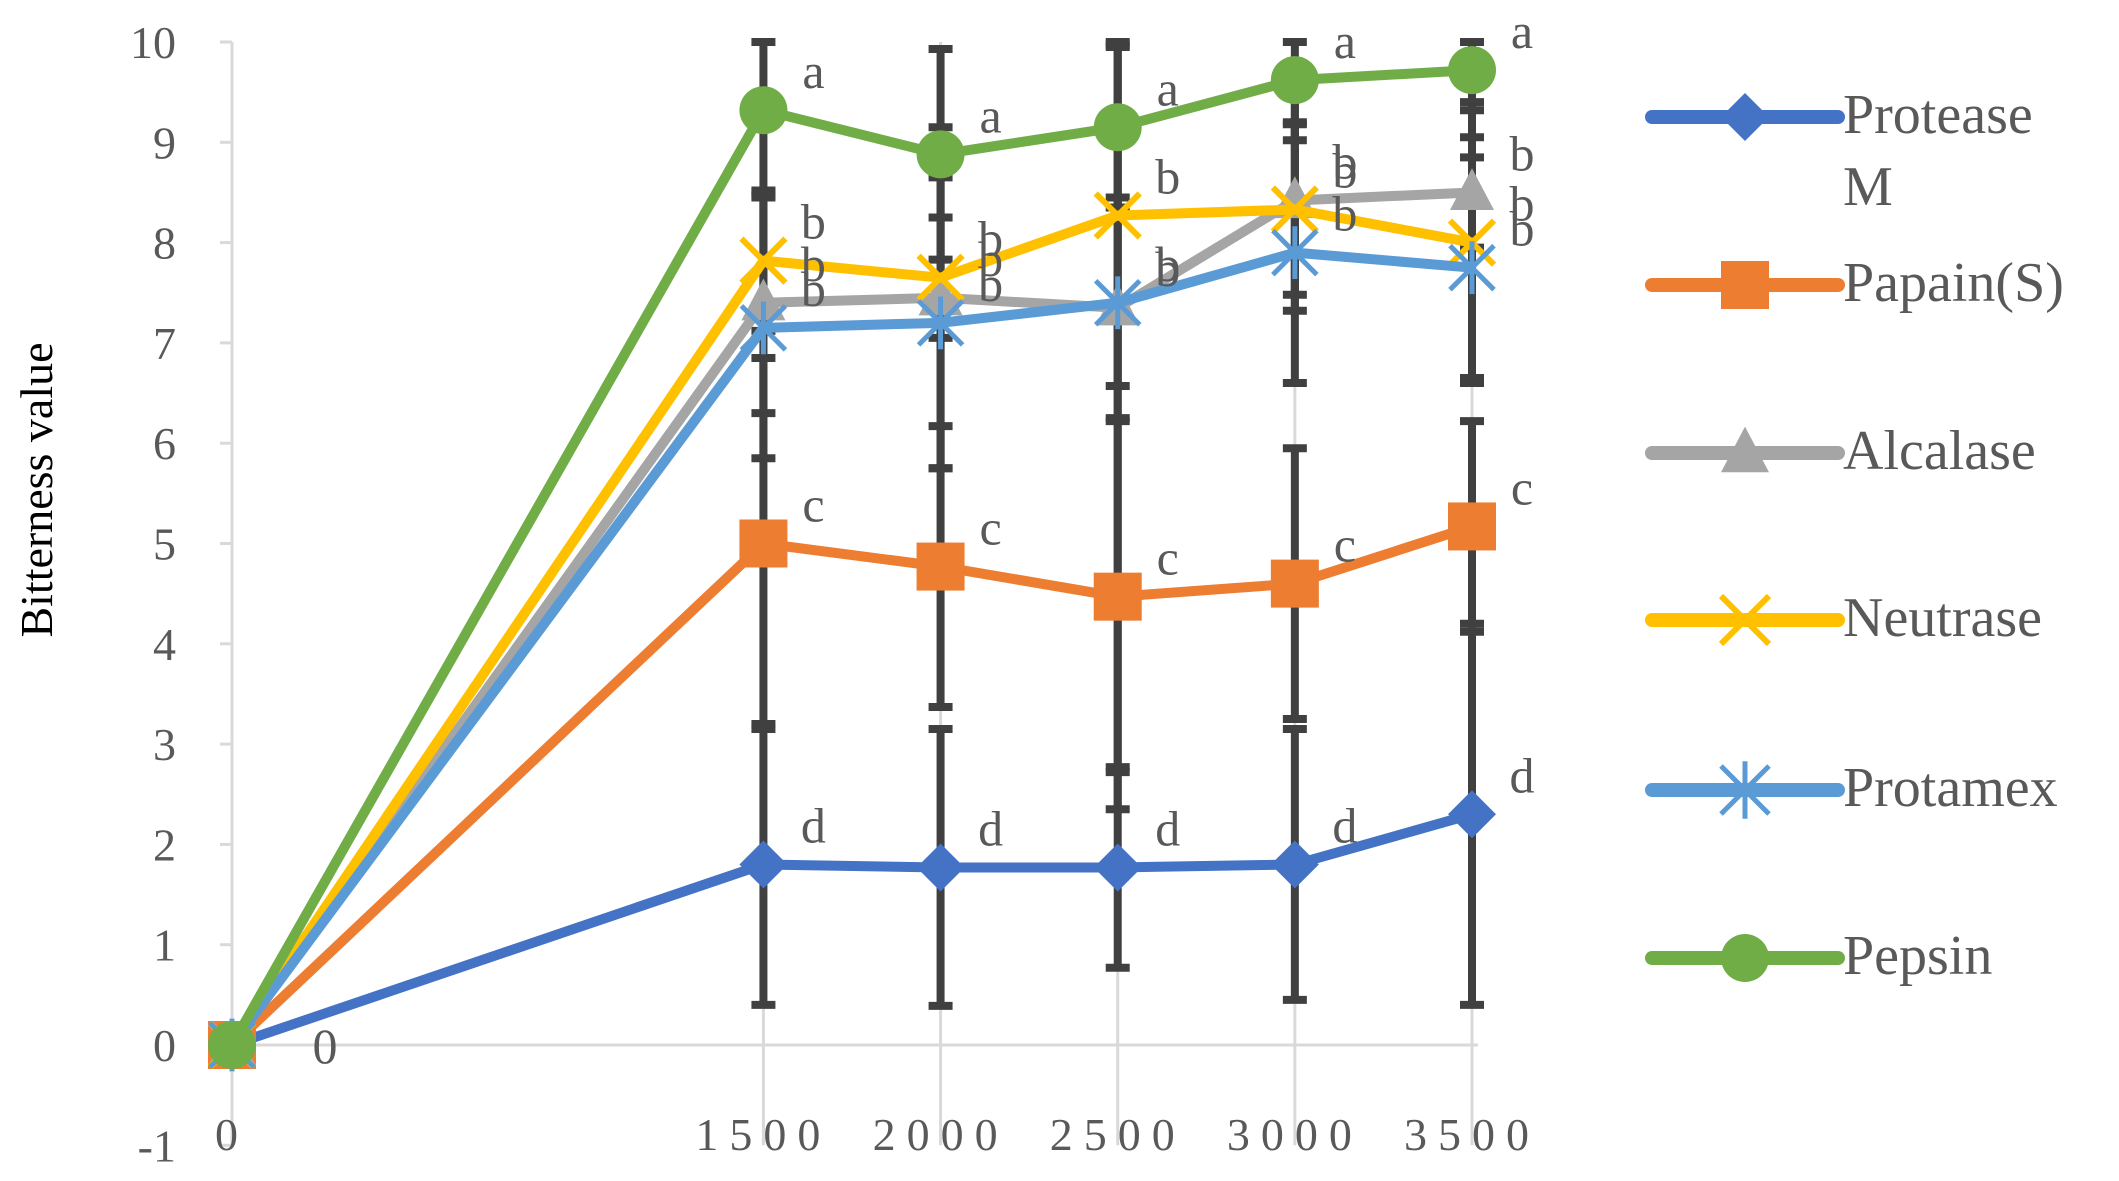  I want to click on y-tick-label: 9, so click(164, 142).